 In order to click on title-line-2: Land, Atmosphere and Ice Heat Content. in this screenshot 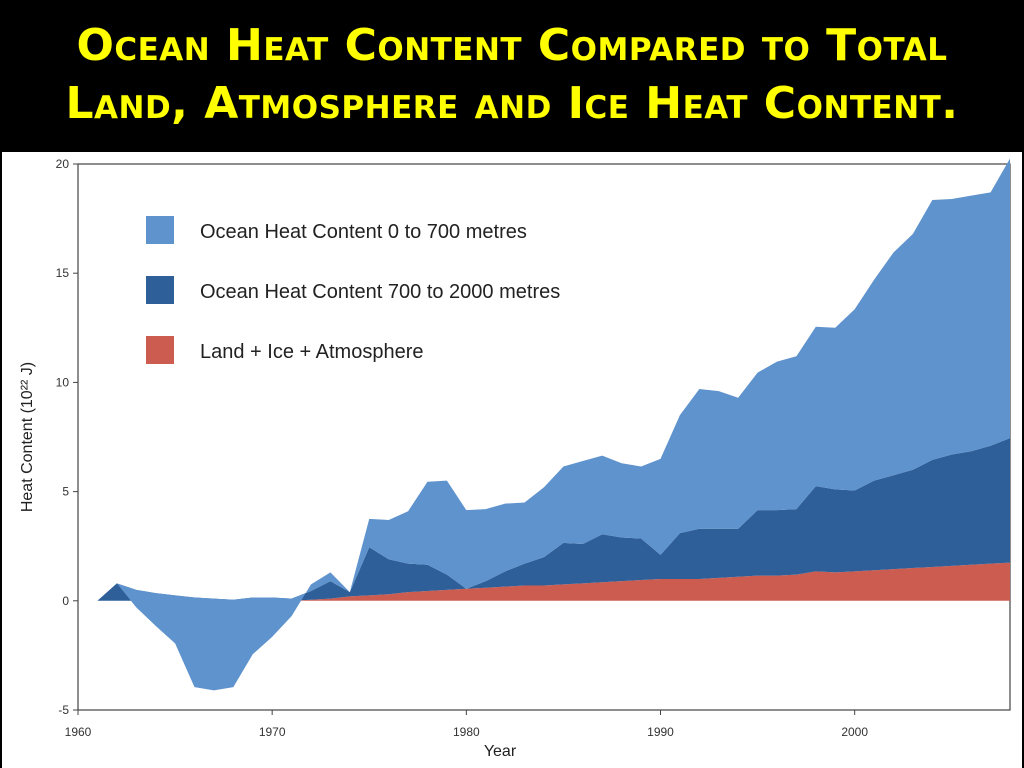, I will do `click(512, 103)`.